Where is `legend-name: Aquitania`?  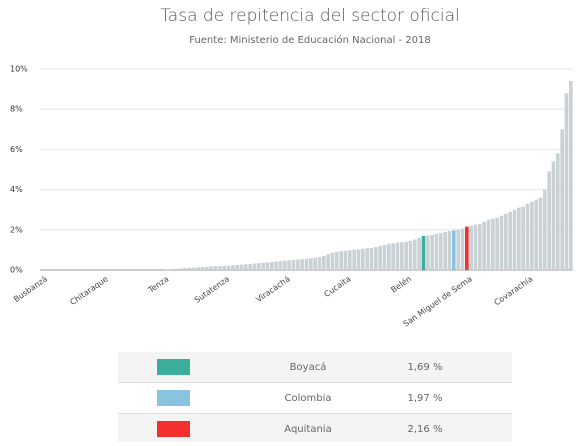
legend-name: Aquitania is located at coordinates (307, 429).